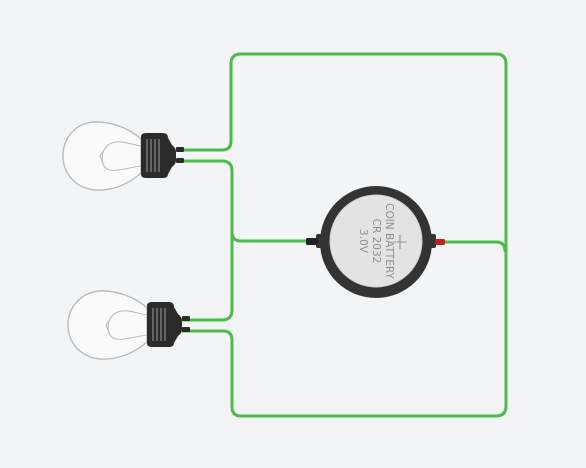 This screenshot has height=468, width=586. I want to click on battery-label-line1: COIN BATTERY, so click(389, 241).